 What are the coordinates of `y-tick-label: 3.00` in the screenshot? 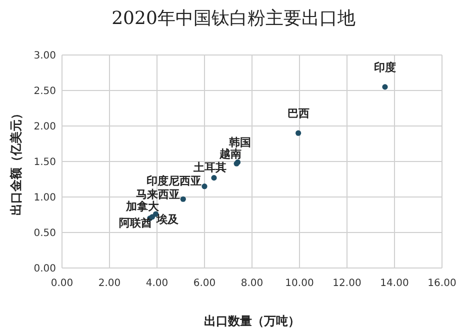 It's located at (45, 56).